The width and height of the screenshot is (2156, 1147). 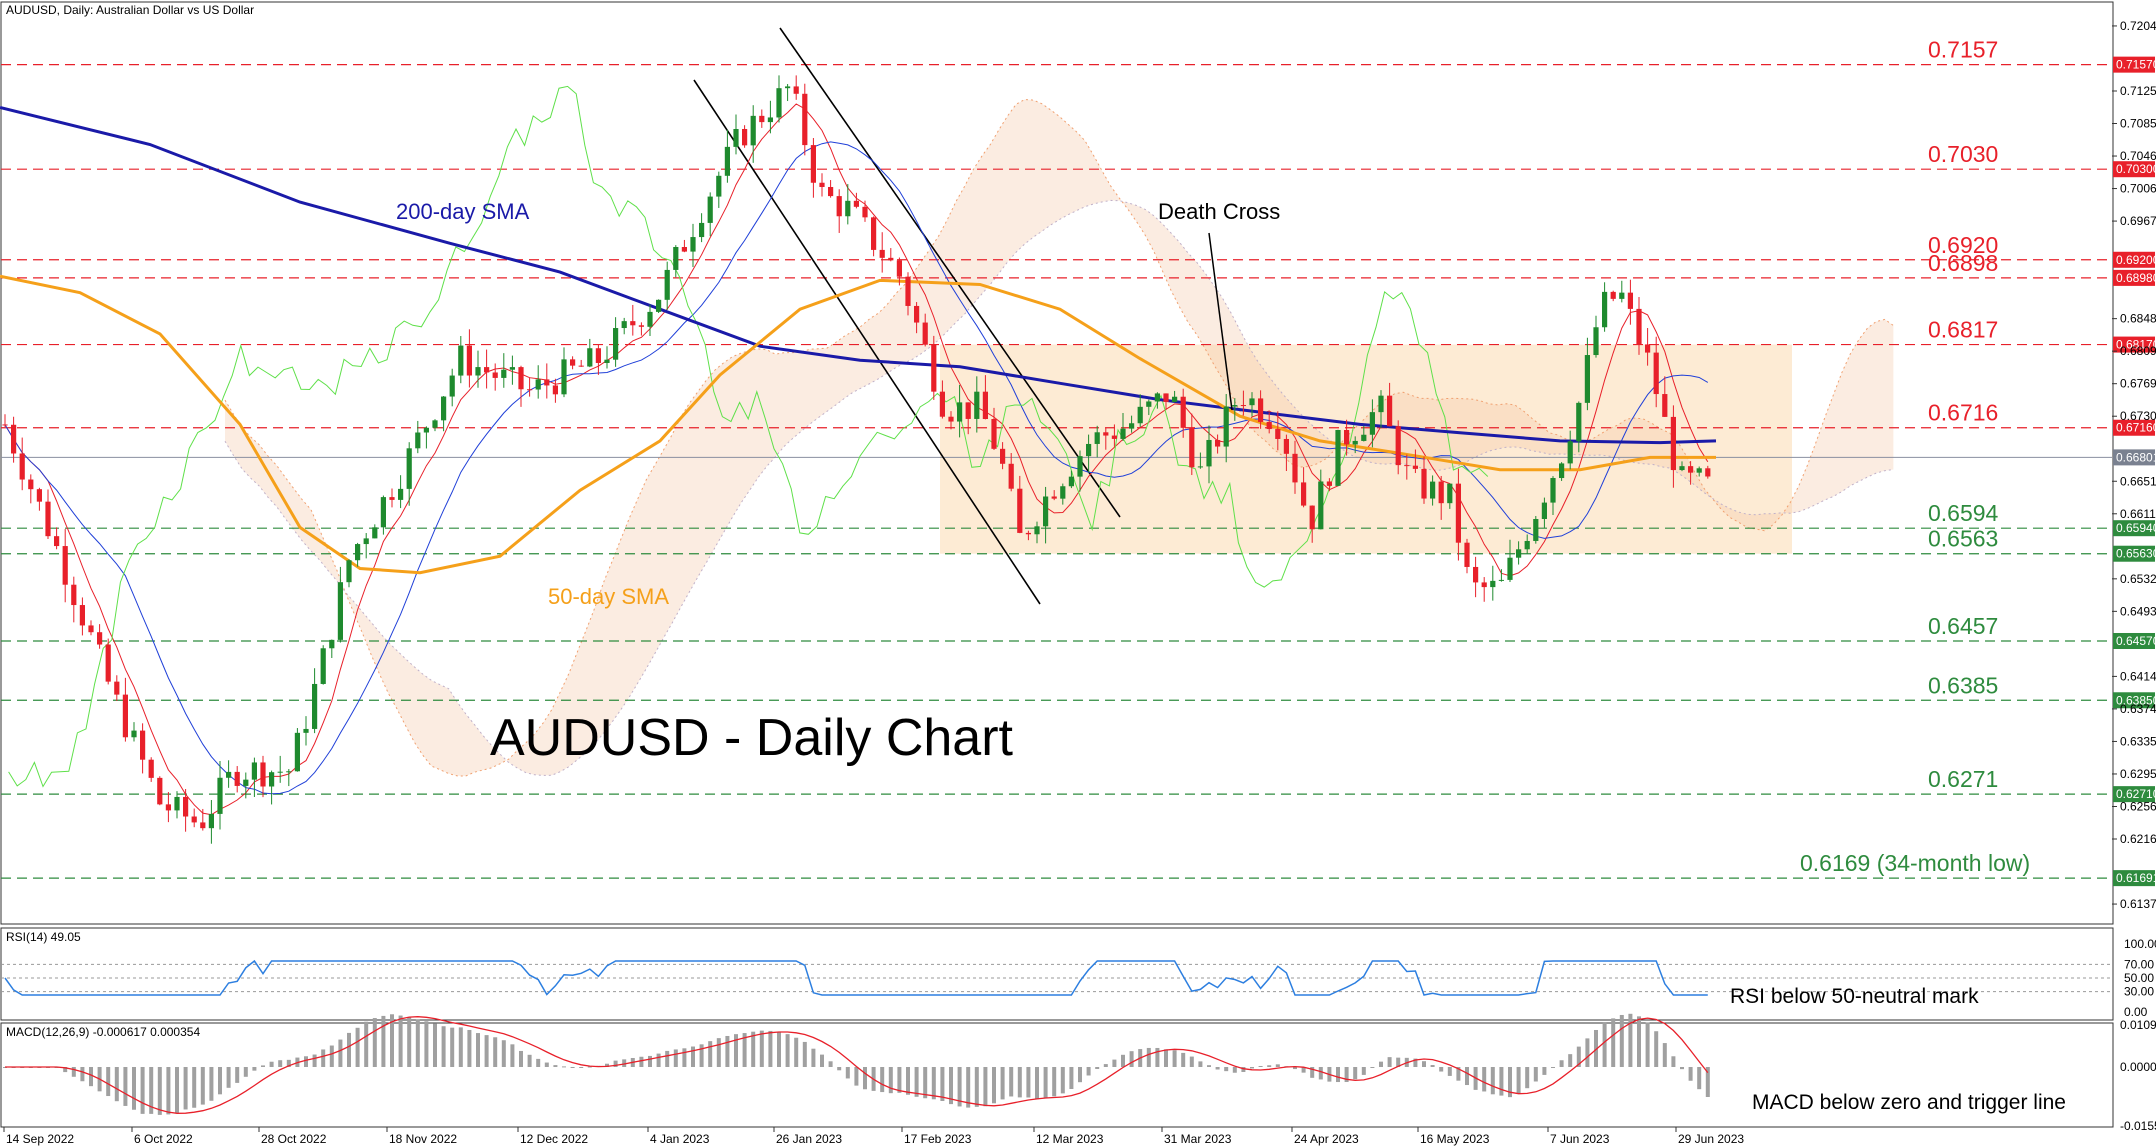 What do you see at coordinates (1915, 863) in the screenshot?
I see `level-label-11: 0.6169 (34-month low)` at bounding box center [1915, 863].